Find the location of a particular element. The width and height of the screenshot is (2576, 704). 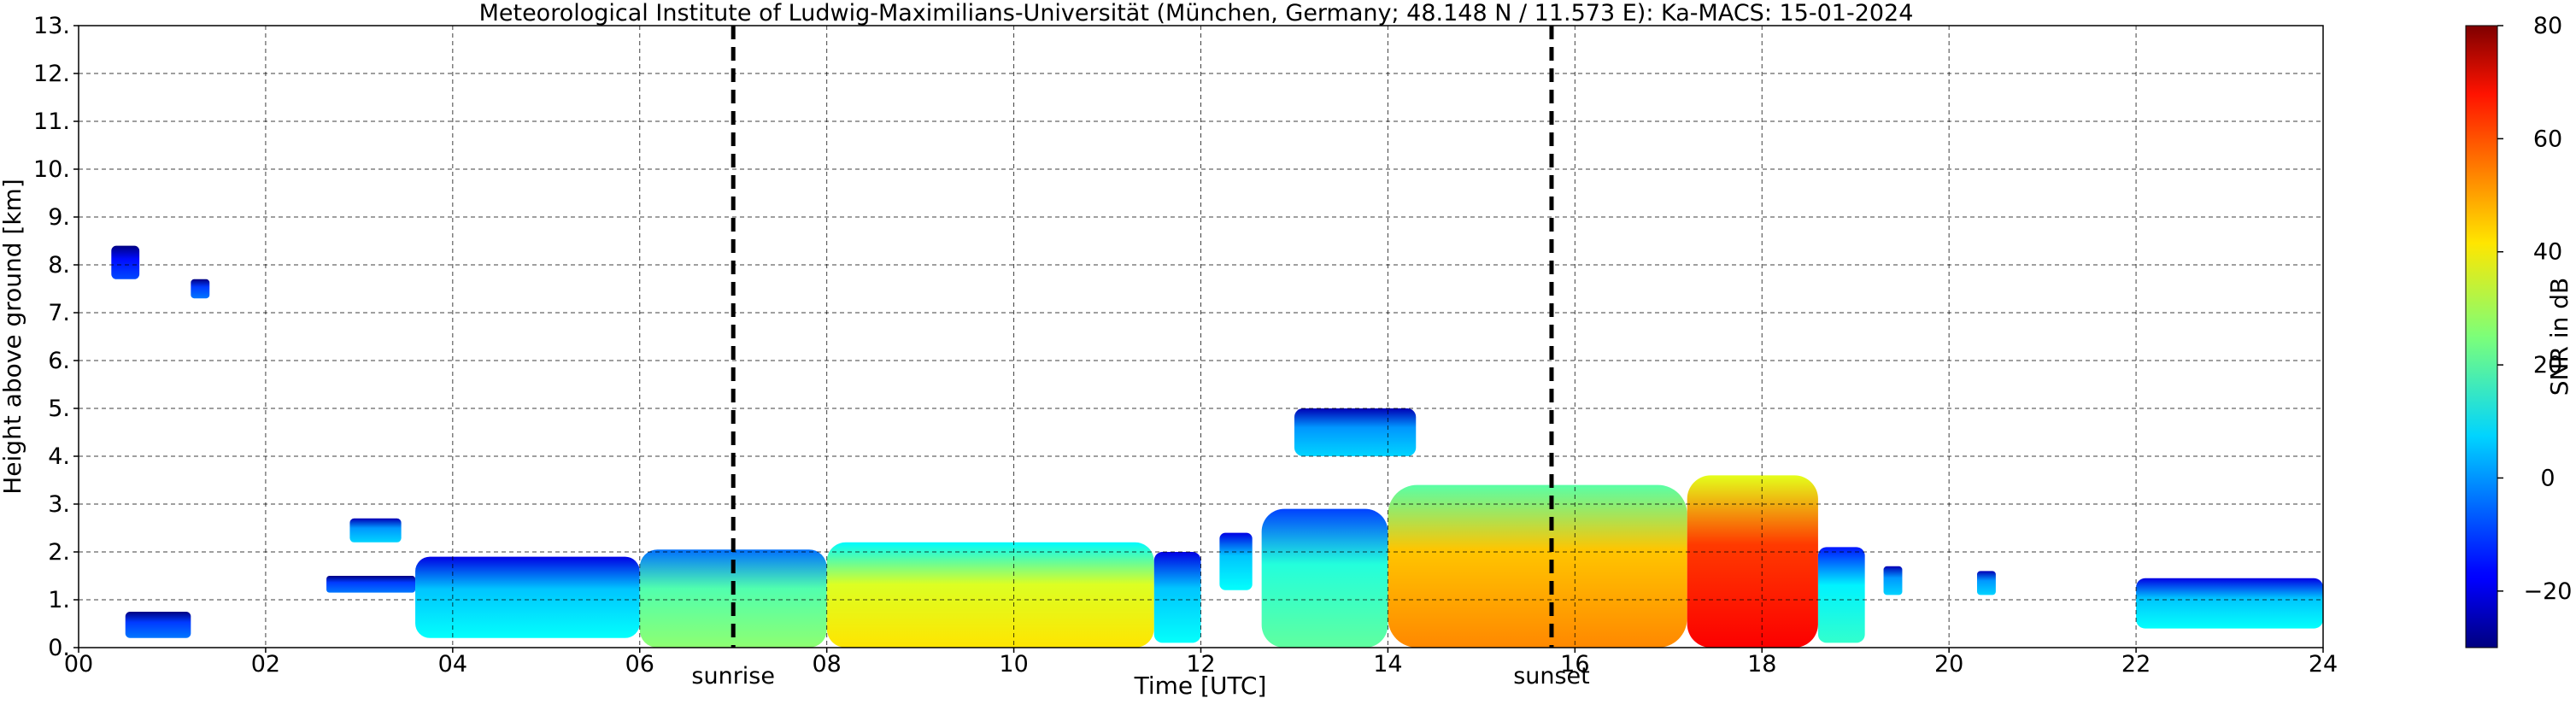

y-axis-label: Height above ground [km] is located at coordinates (13, 337).